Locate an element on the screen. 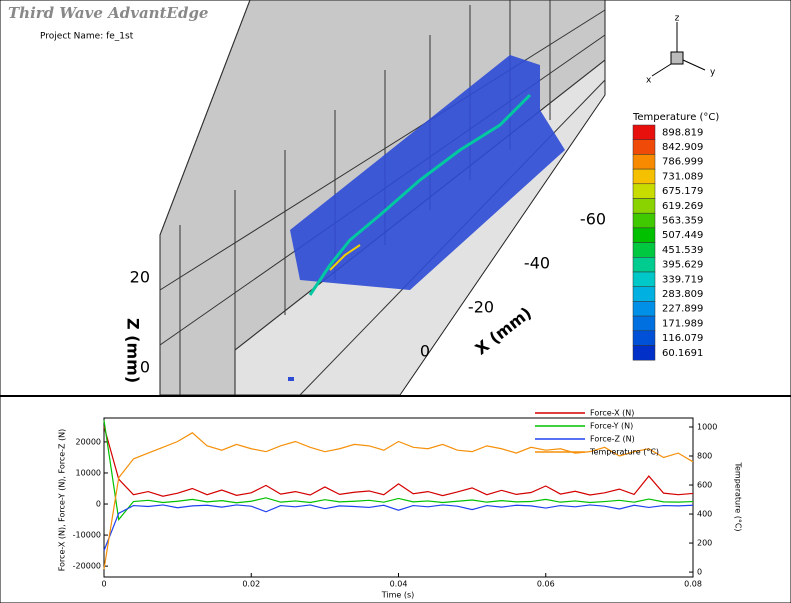 This screenshot has height=603, width=791. x-tick-label: -40 is located at coordinates (537, 263).